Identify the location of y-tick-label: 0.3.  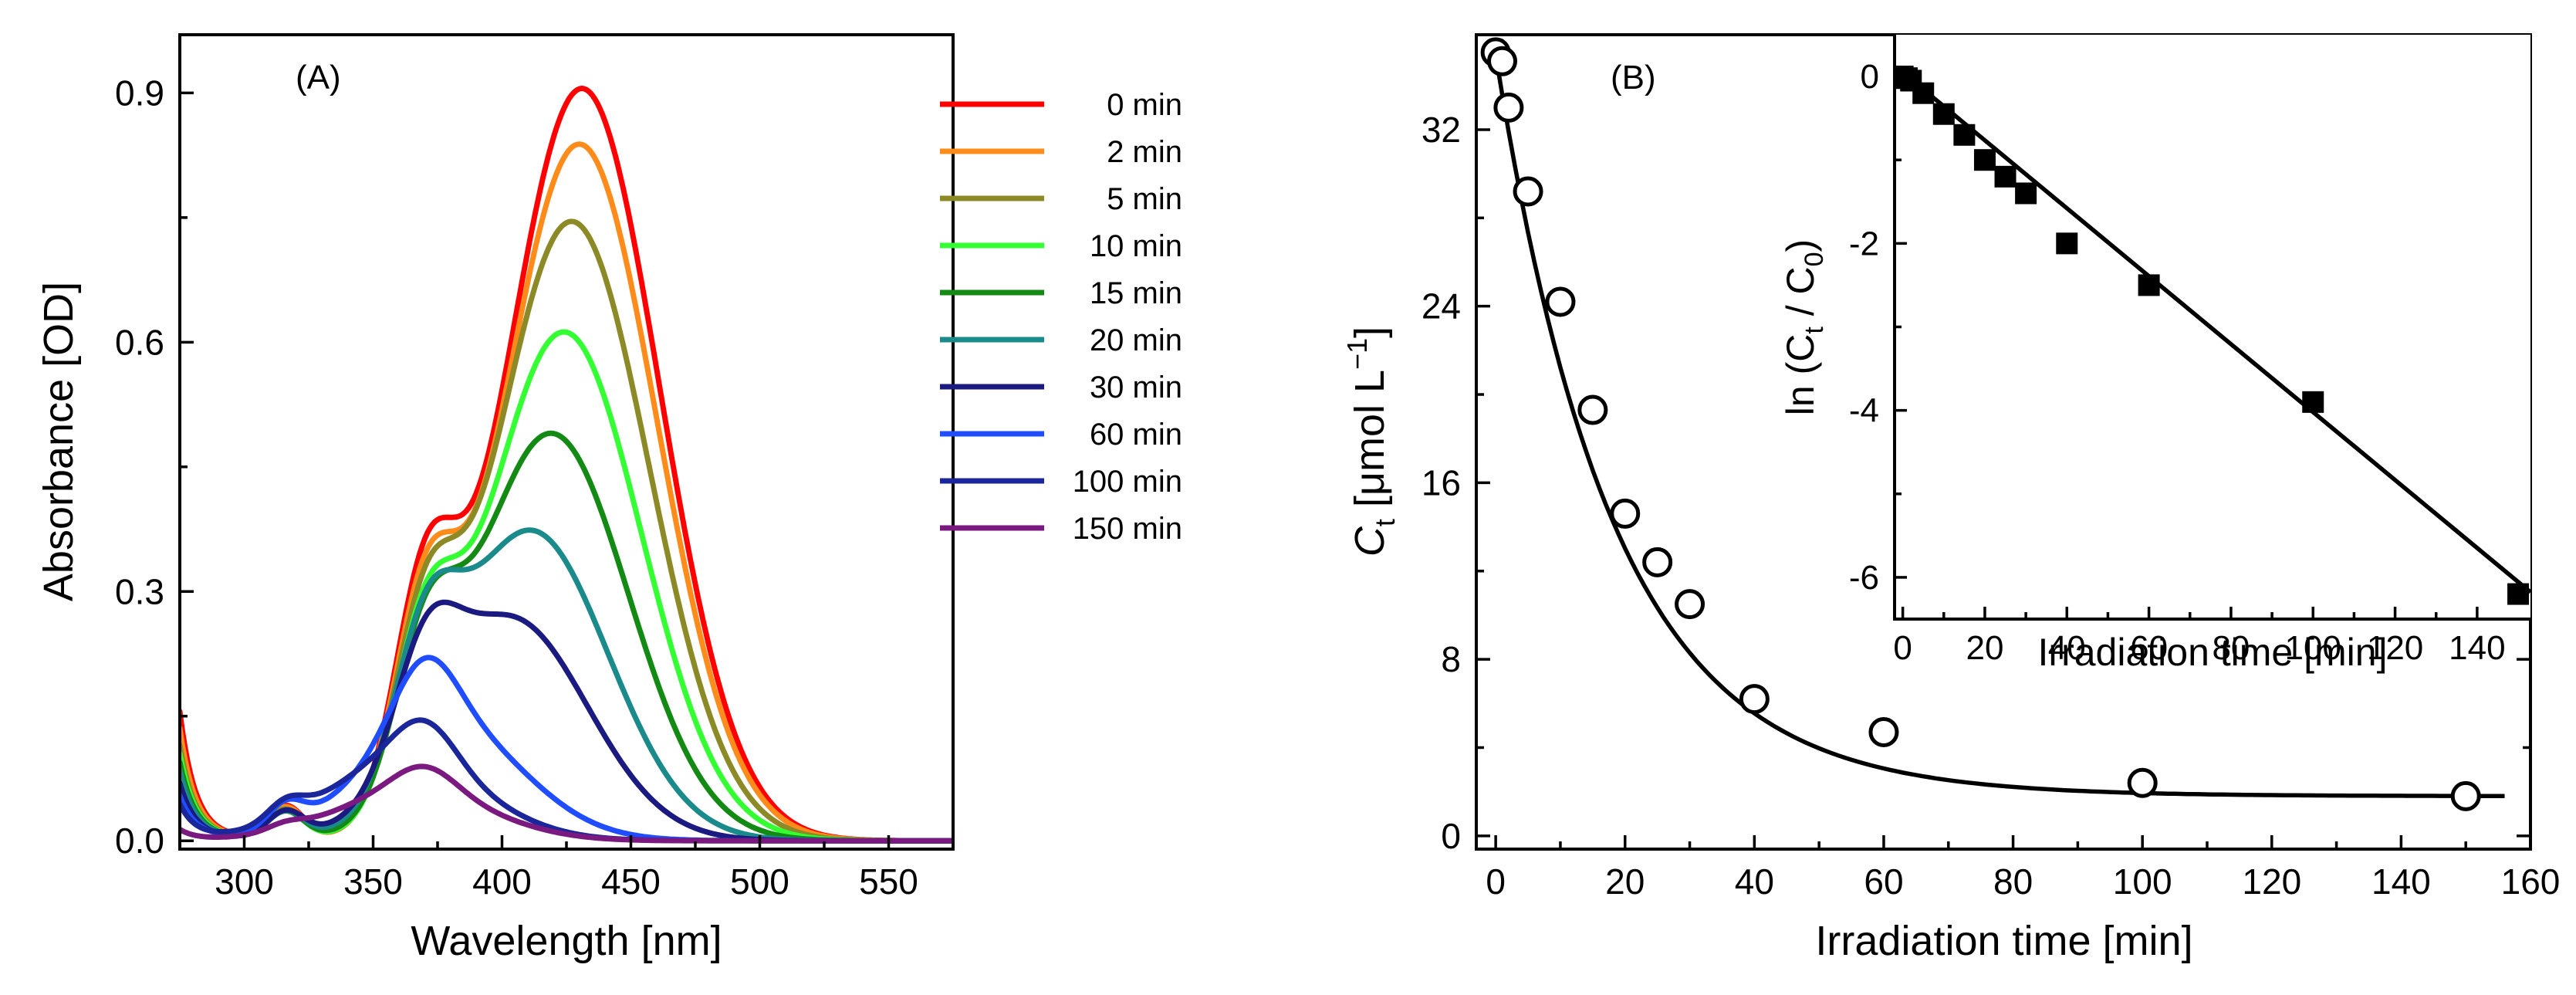
(139, 591).